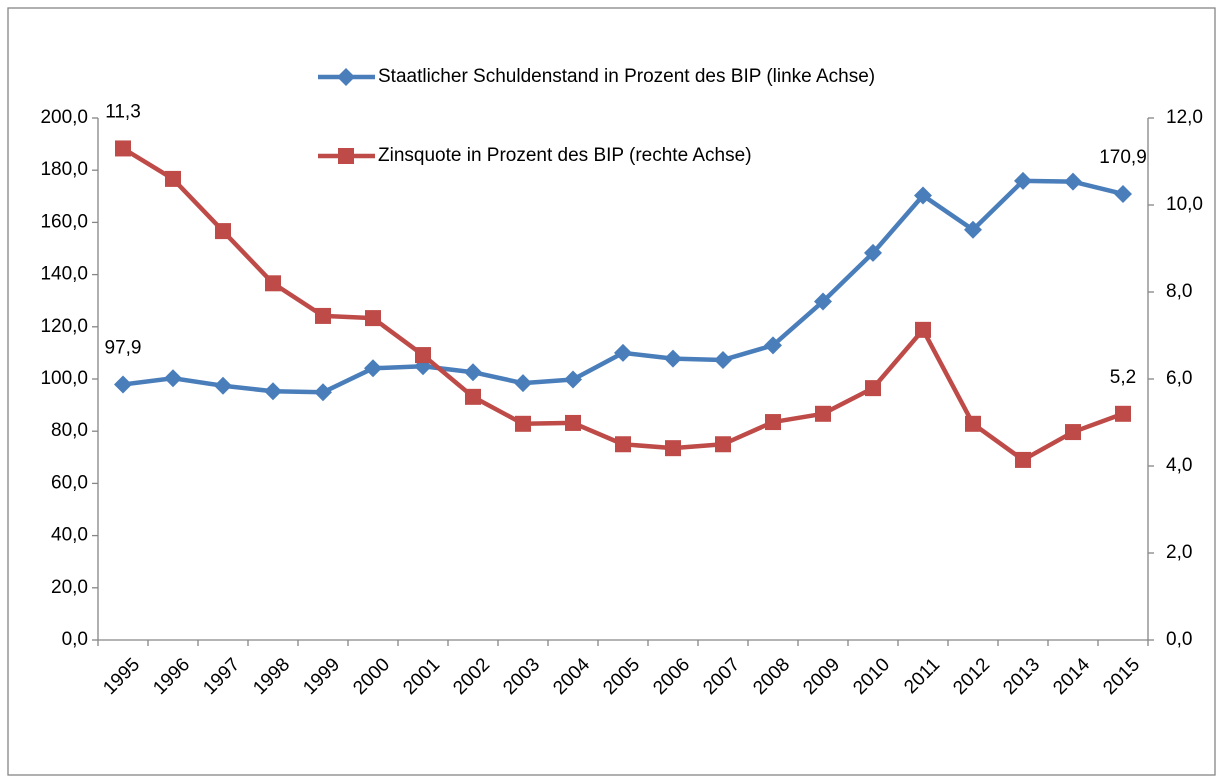 The height and width of the screenshot is (782, 1223). I want to click on y2-tick-label: 8,0, so click(1179, 291).